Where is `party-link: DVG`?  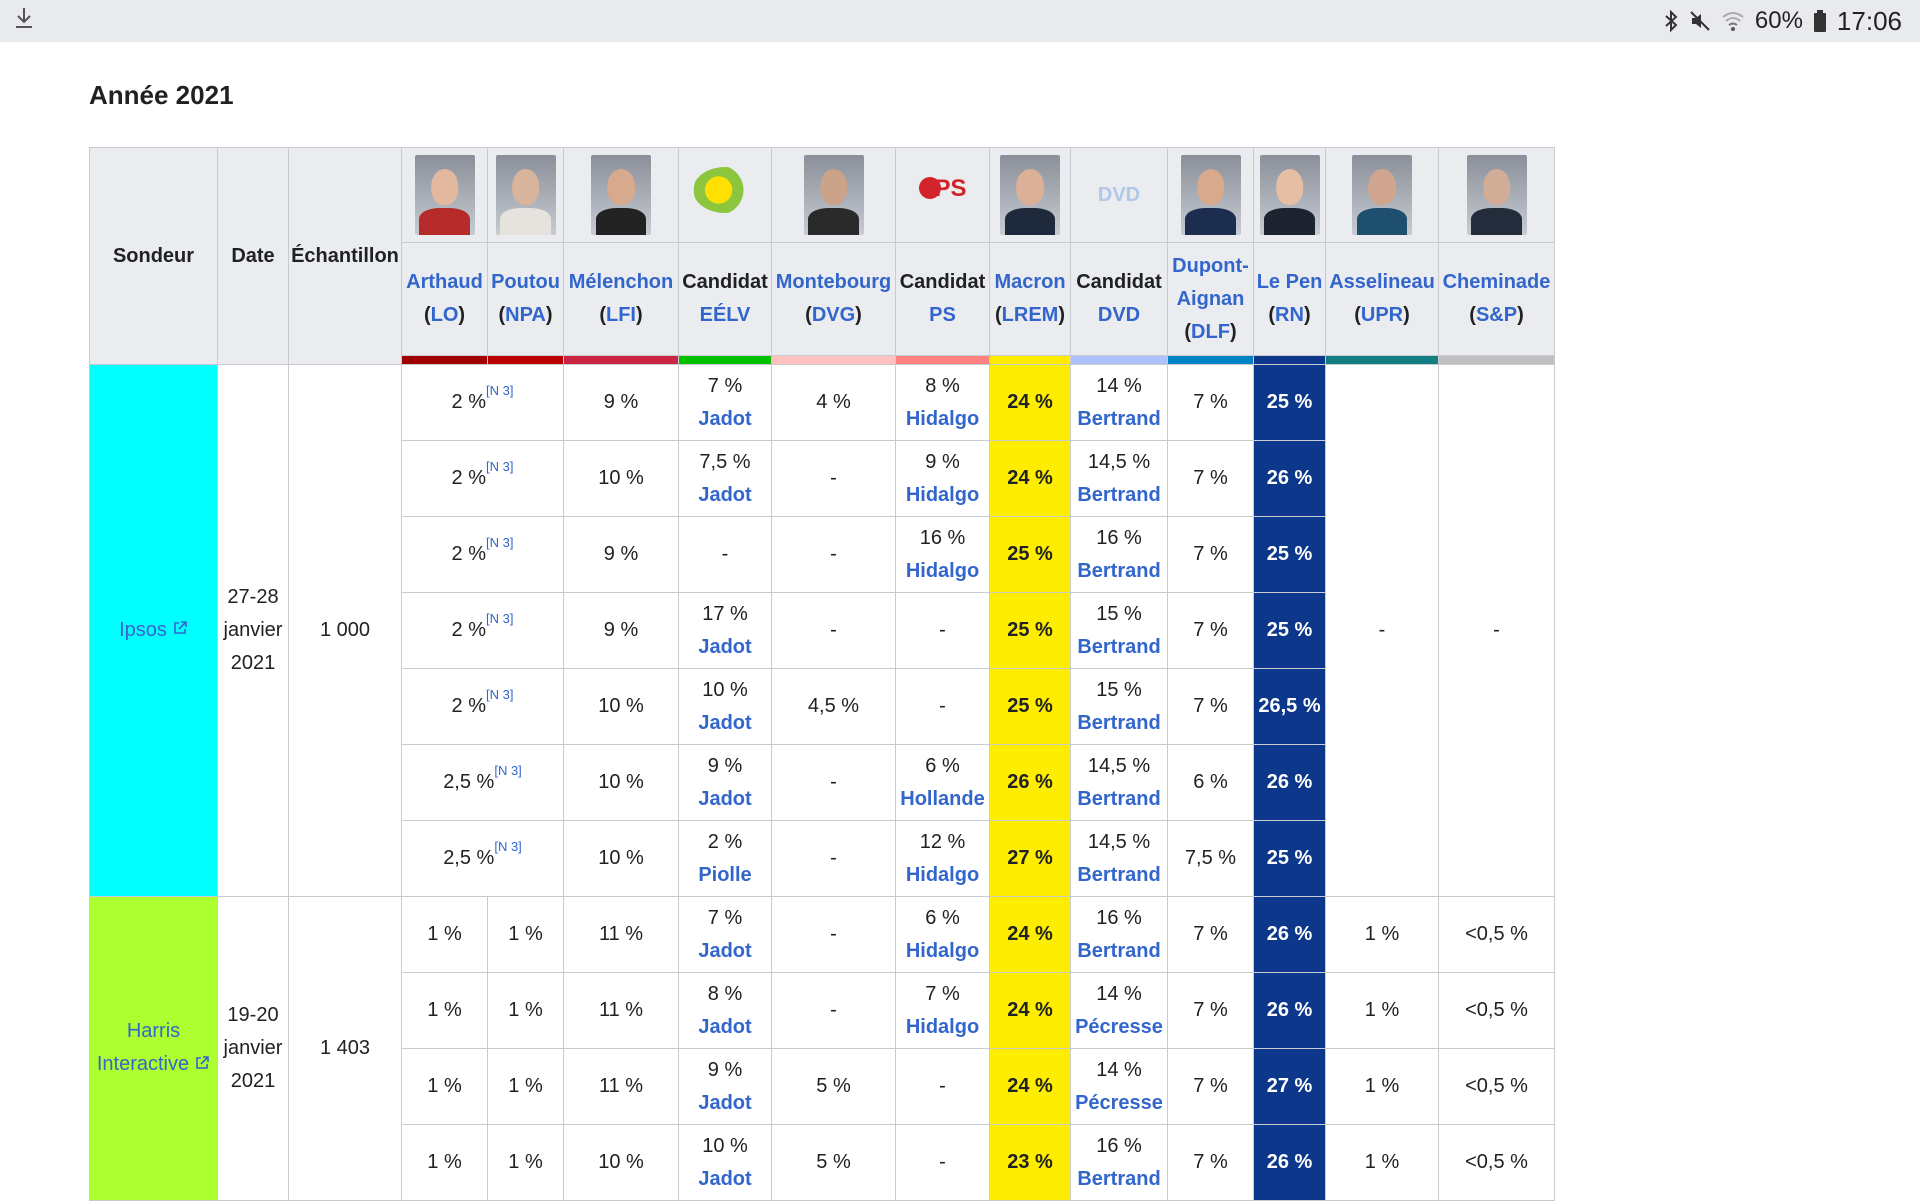 party-link: DVG is located at coordinates (833, 315).